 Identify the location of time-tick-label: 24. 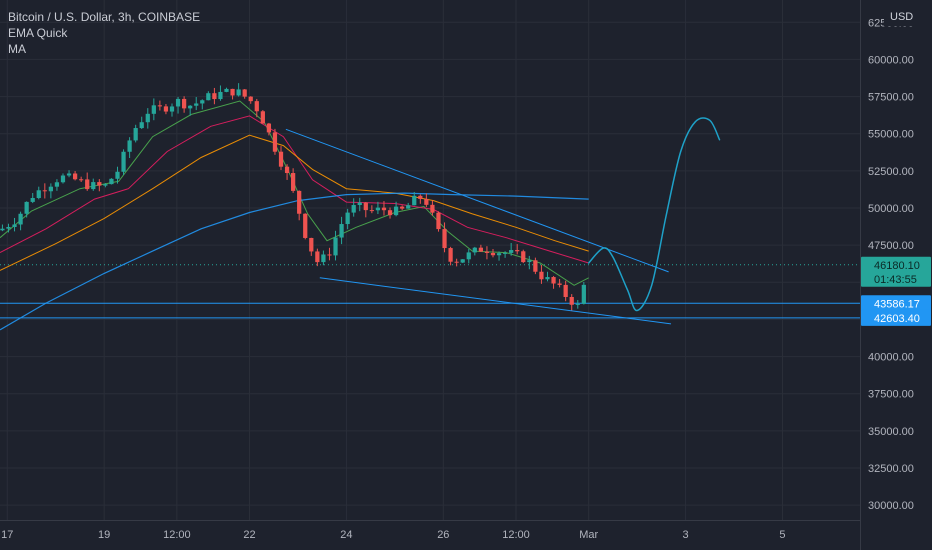
(346, 535).